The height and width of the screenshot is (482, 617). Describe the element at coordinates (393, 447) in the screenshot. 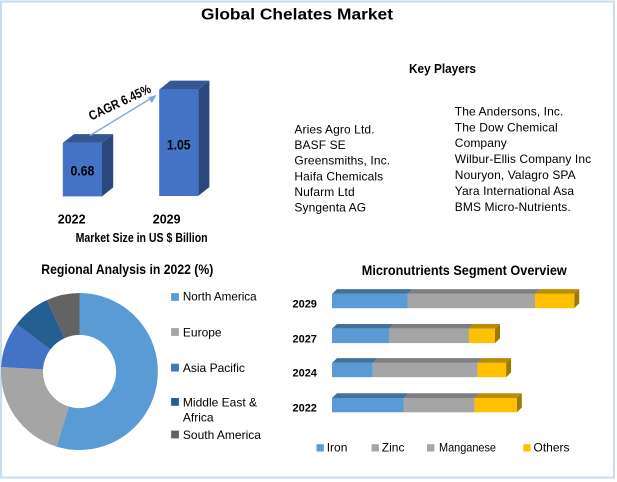

I see `svg-text: Zinc` at that location.